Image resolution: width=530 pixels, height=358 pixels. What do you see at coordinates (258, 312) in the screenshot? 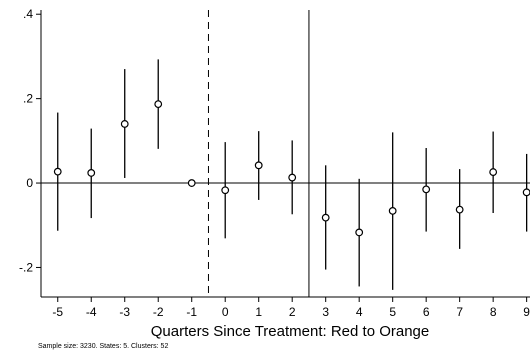
I see `x-tick-label: 1` at bounding box center [258, 312].